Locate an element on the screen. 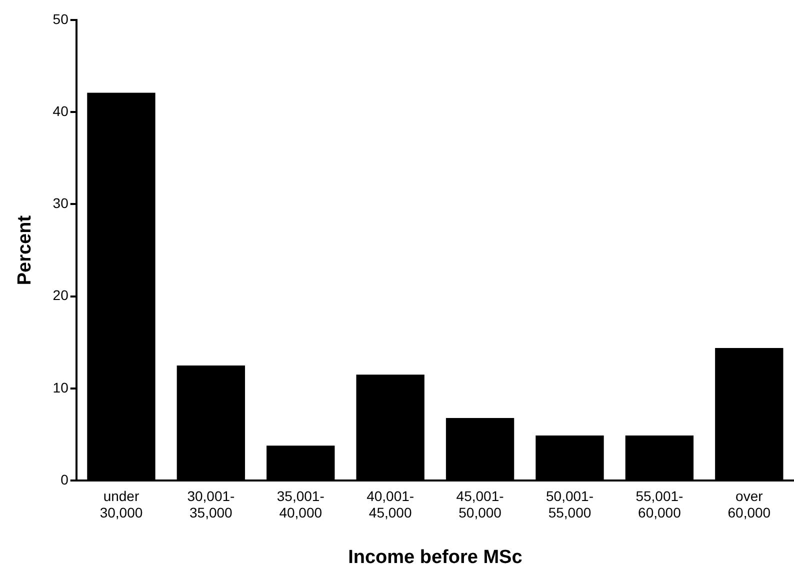  y-tick-label: 0 is located at coordinates (64, 479).